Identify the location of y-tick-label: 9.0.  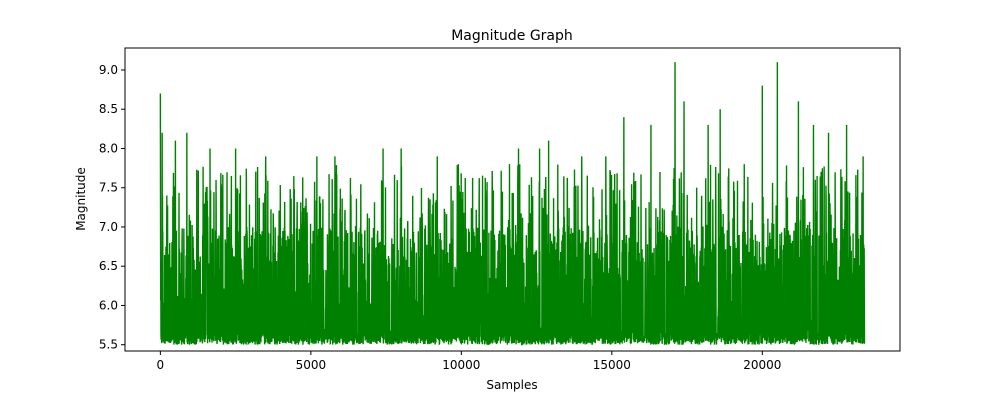
(108, 70).